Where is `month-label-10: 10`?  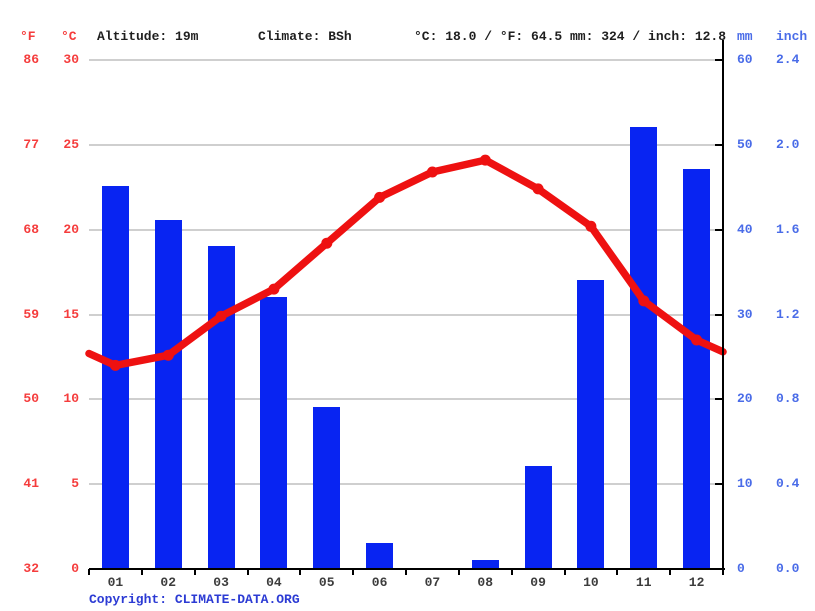 month-label-10: 10 is located at coordinates (591, 582).